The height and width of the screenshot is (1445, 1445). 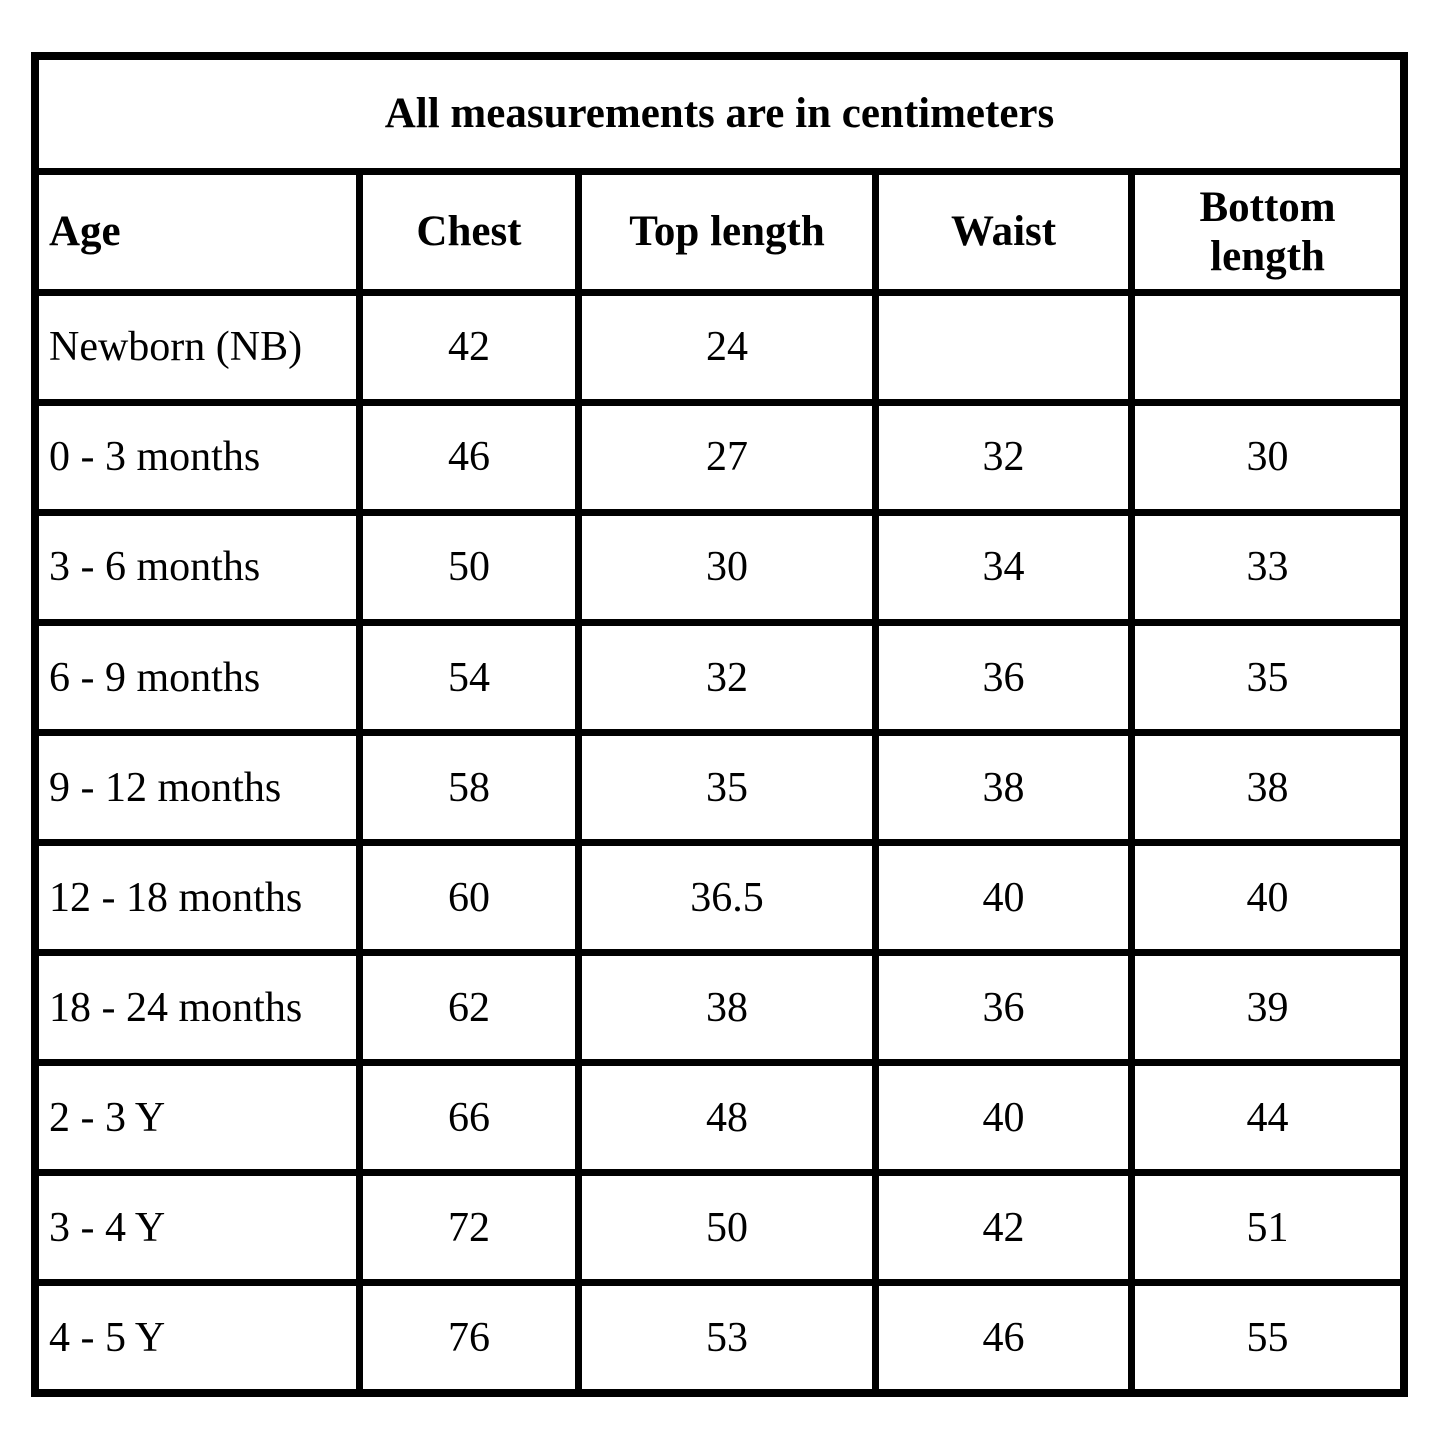 What do you see at coordinates (727, 1008) in the screenshot?
I see `top-length-cell: 38` at bounding box center [727, 1008].